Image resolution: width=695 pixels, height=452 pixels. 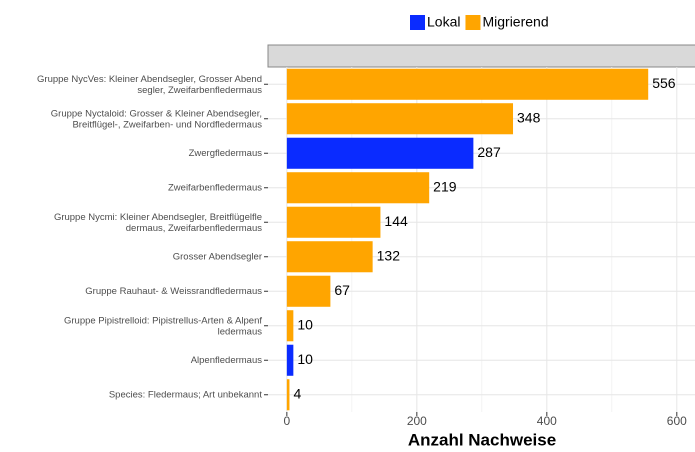 What do you see at coordinates (481, 56) in the screenshot?
I see `strip` at bounding box center [481, 56].